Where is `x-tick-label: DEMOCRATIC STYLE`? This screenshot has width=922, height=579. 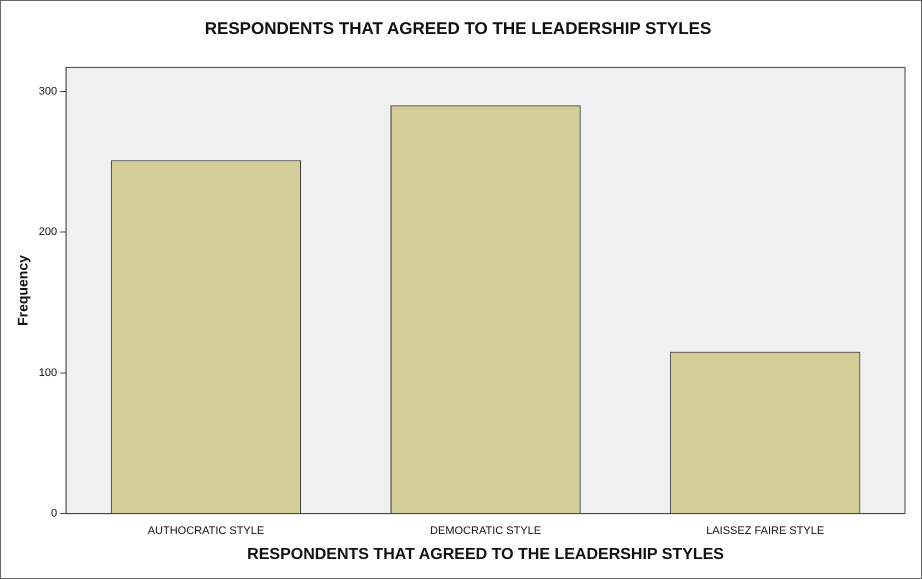
x-tick-label: DEMOCRATIC STYLE is located at coordinates (486, 531).